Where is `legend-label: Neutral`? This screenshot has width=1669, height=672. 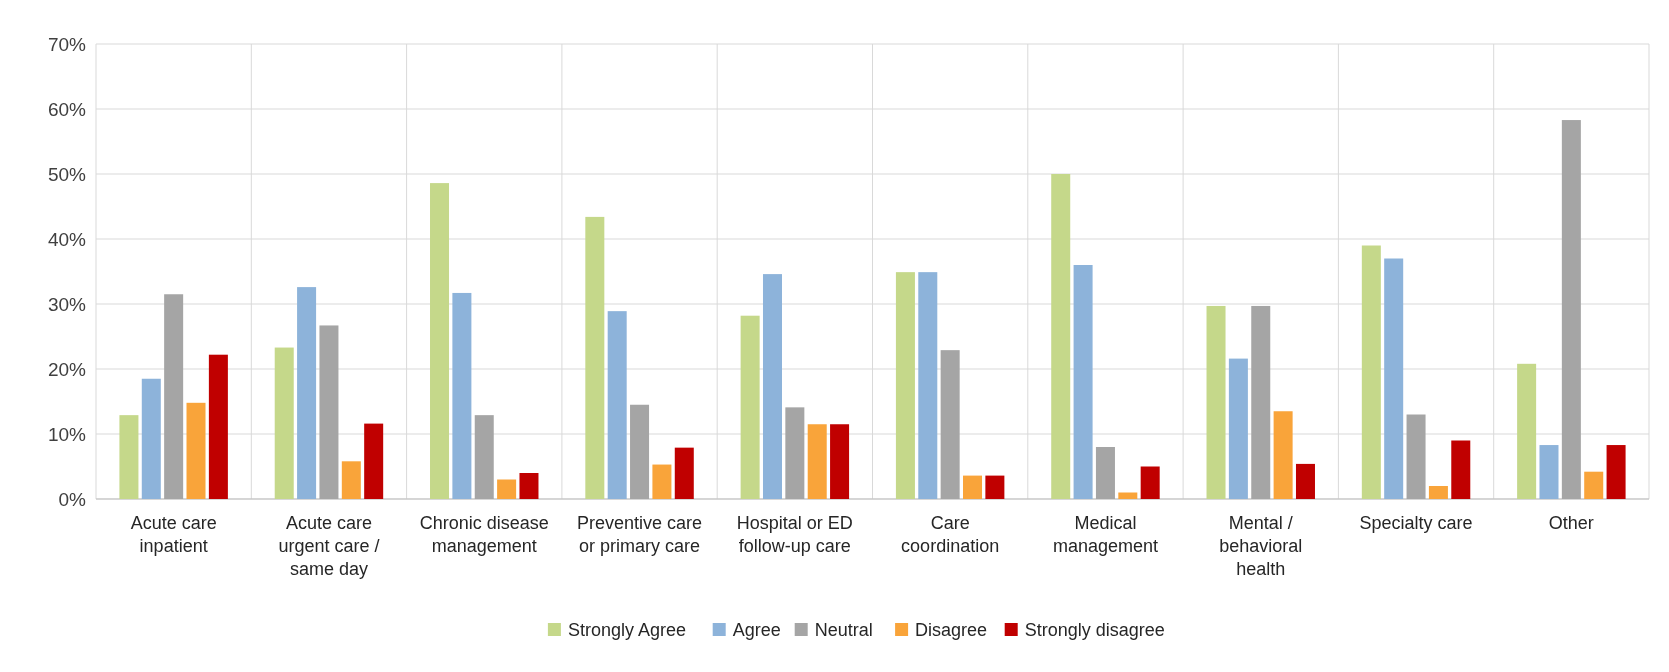 legend-label: Neutral is located at coordinates (843, 630).